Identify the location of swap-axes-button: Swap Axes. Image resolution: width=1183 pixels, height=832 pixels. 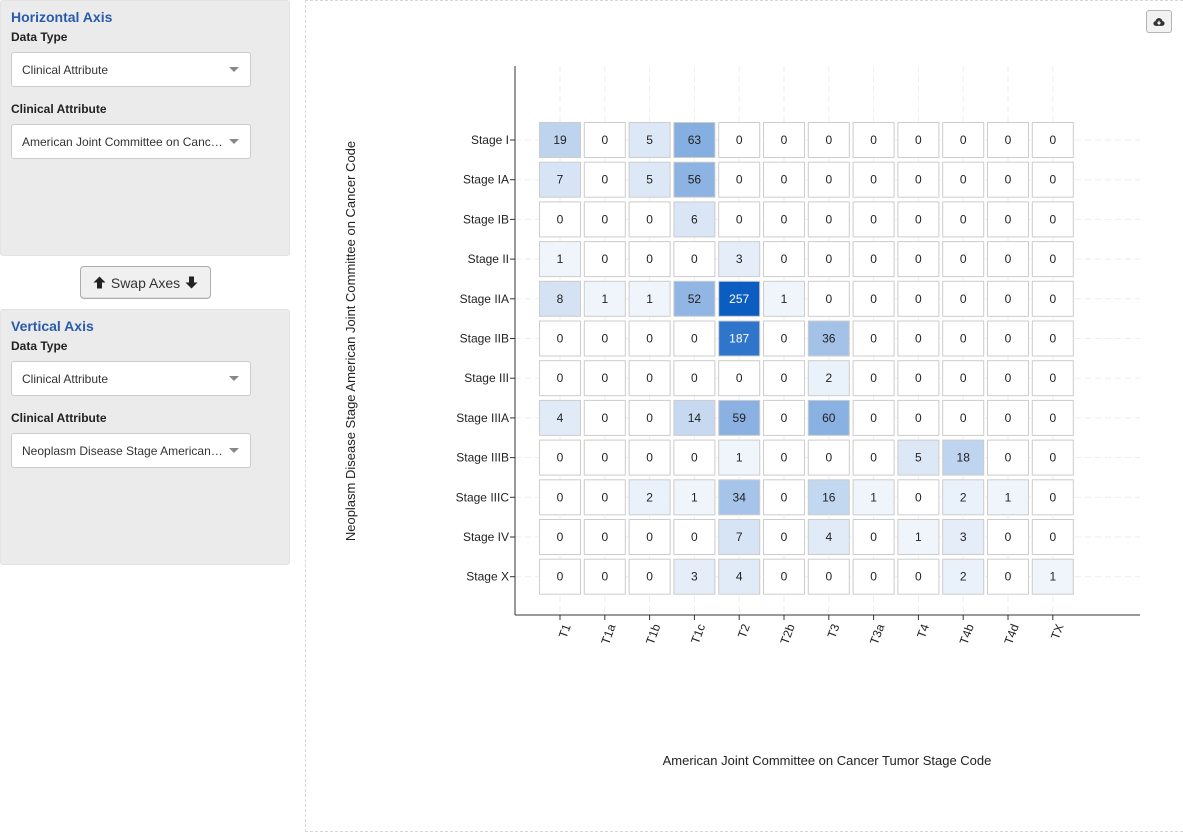
(145, 282).